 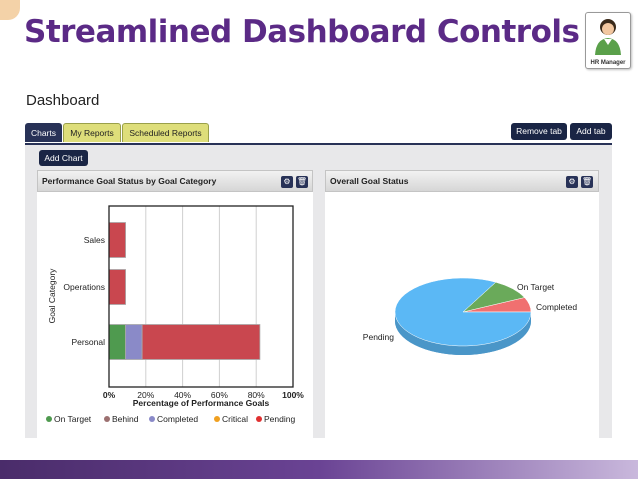 What do you see at coordinates (125, 419) in the screenshot?
I see `legend-label-behind: Behind` at bounding box center [125, 419].